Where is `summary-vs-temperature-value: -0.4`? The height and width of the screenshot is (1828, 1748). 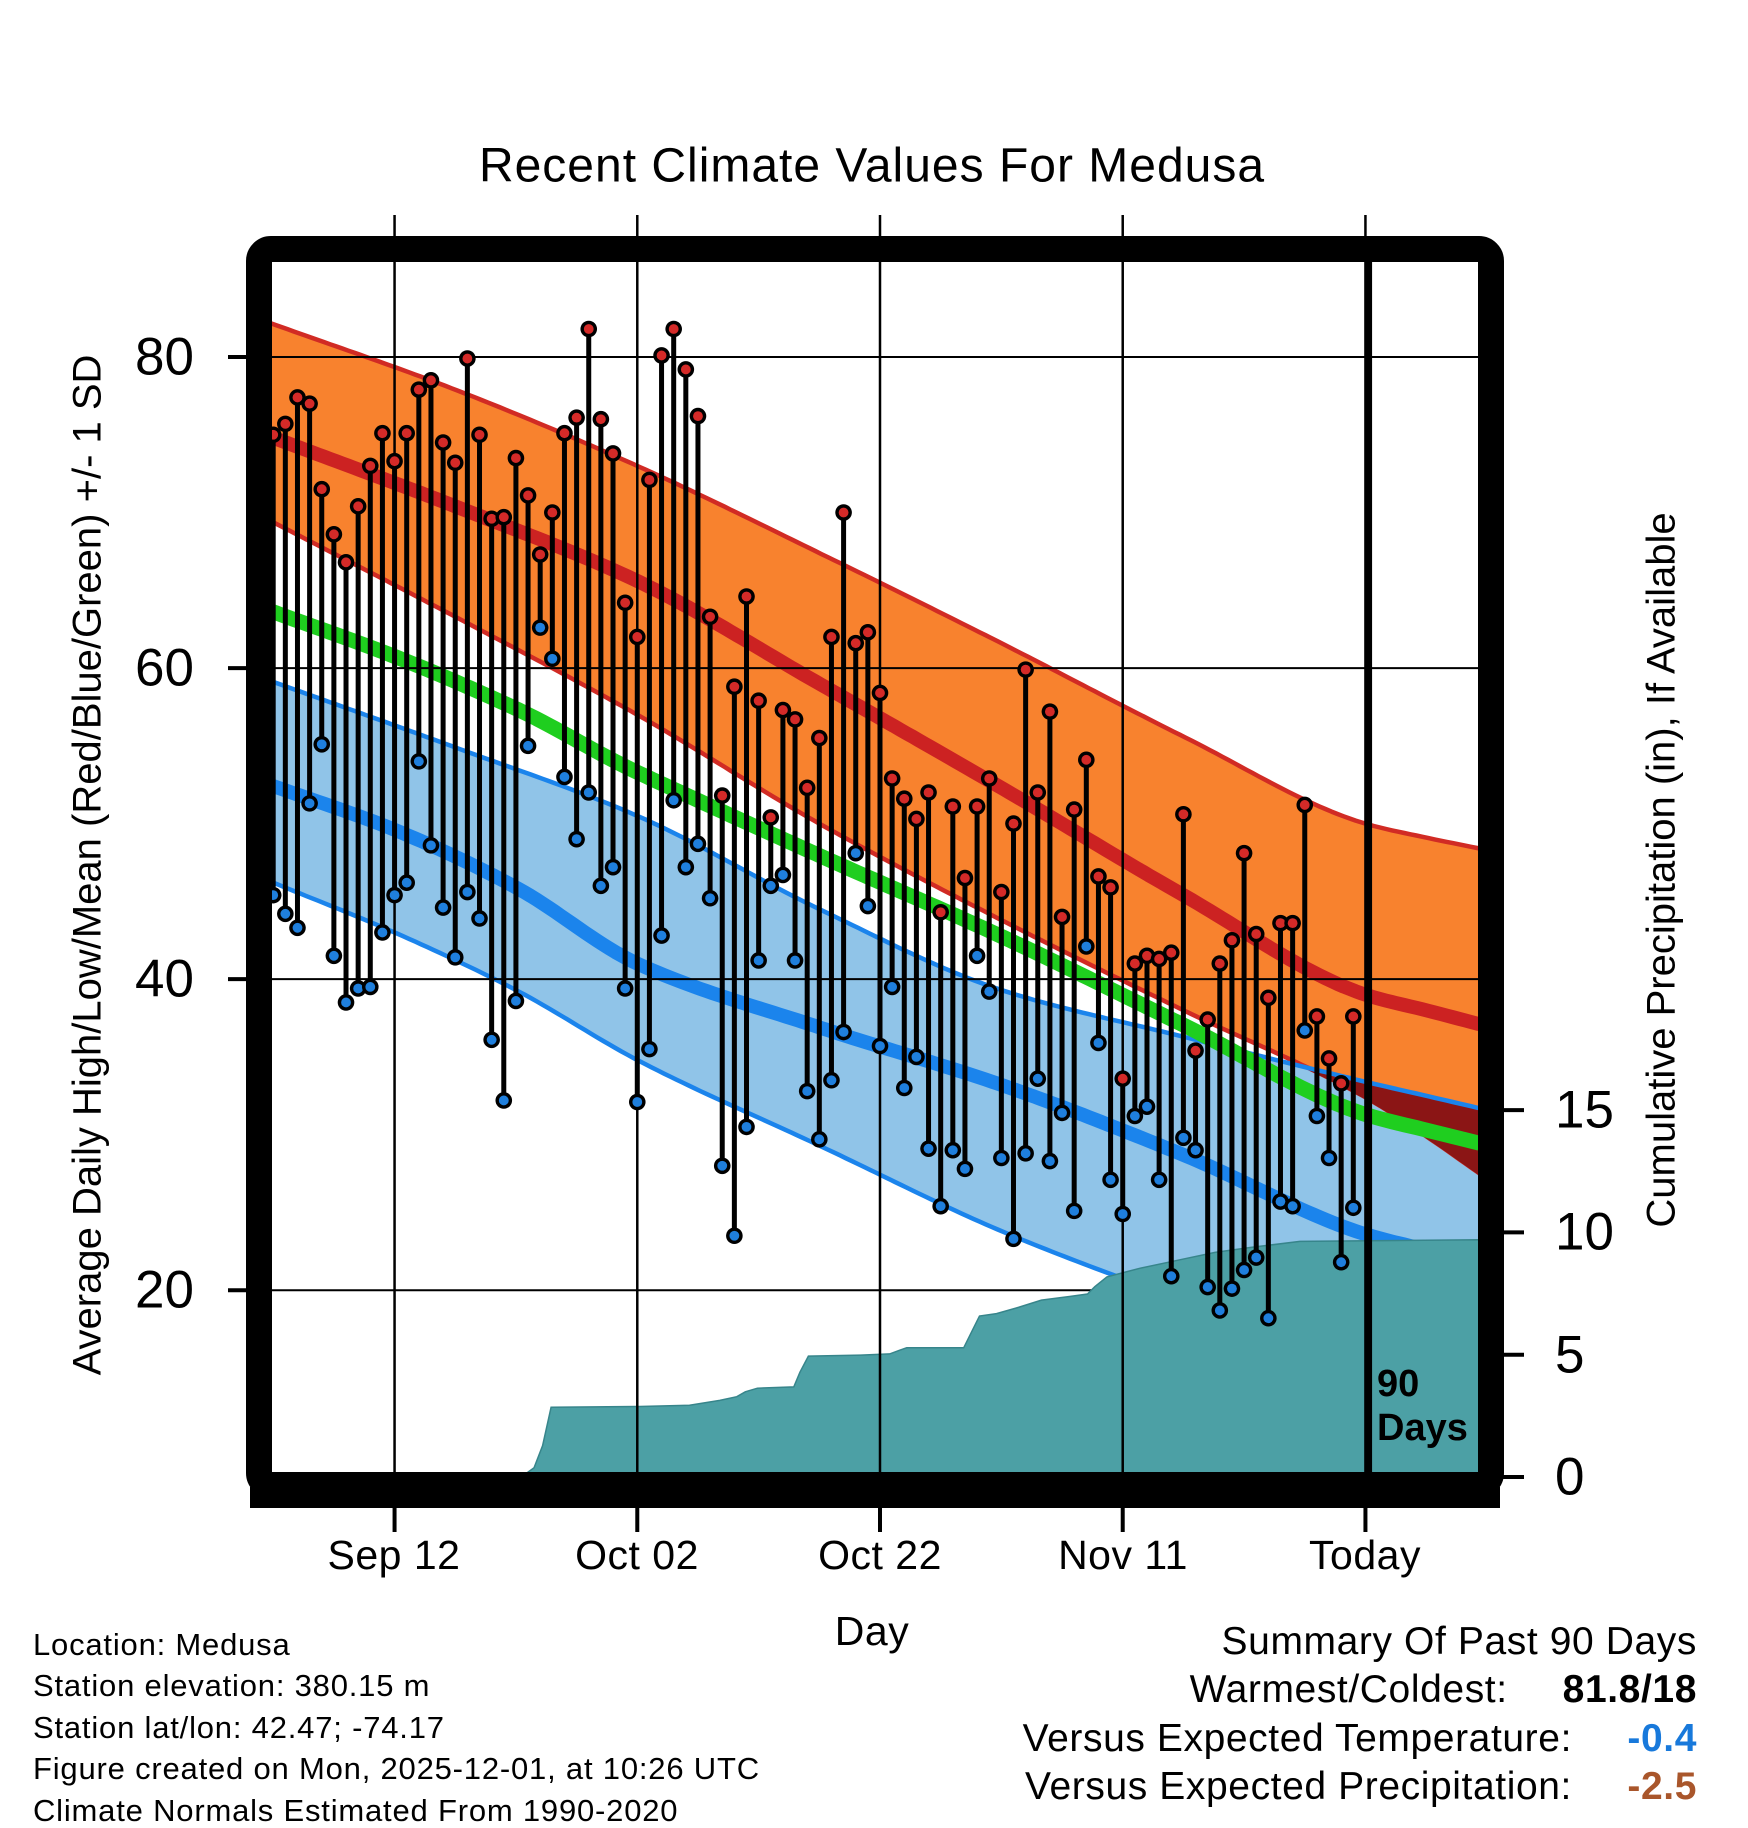 summary-vs-temperature-value: -0.4 is located at coordinates (1662, 1738).